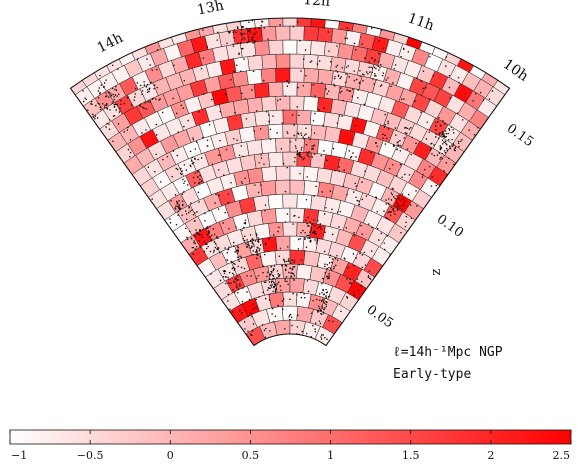 The image size is (580, 468). I want to click on ra-tick-label: 11h, so click(421, 22).